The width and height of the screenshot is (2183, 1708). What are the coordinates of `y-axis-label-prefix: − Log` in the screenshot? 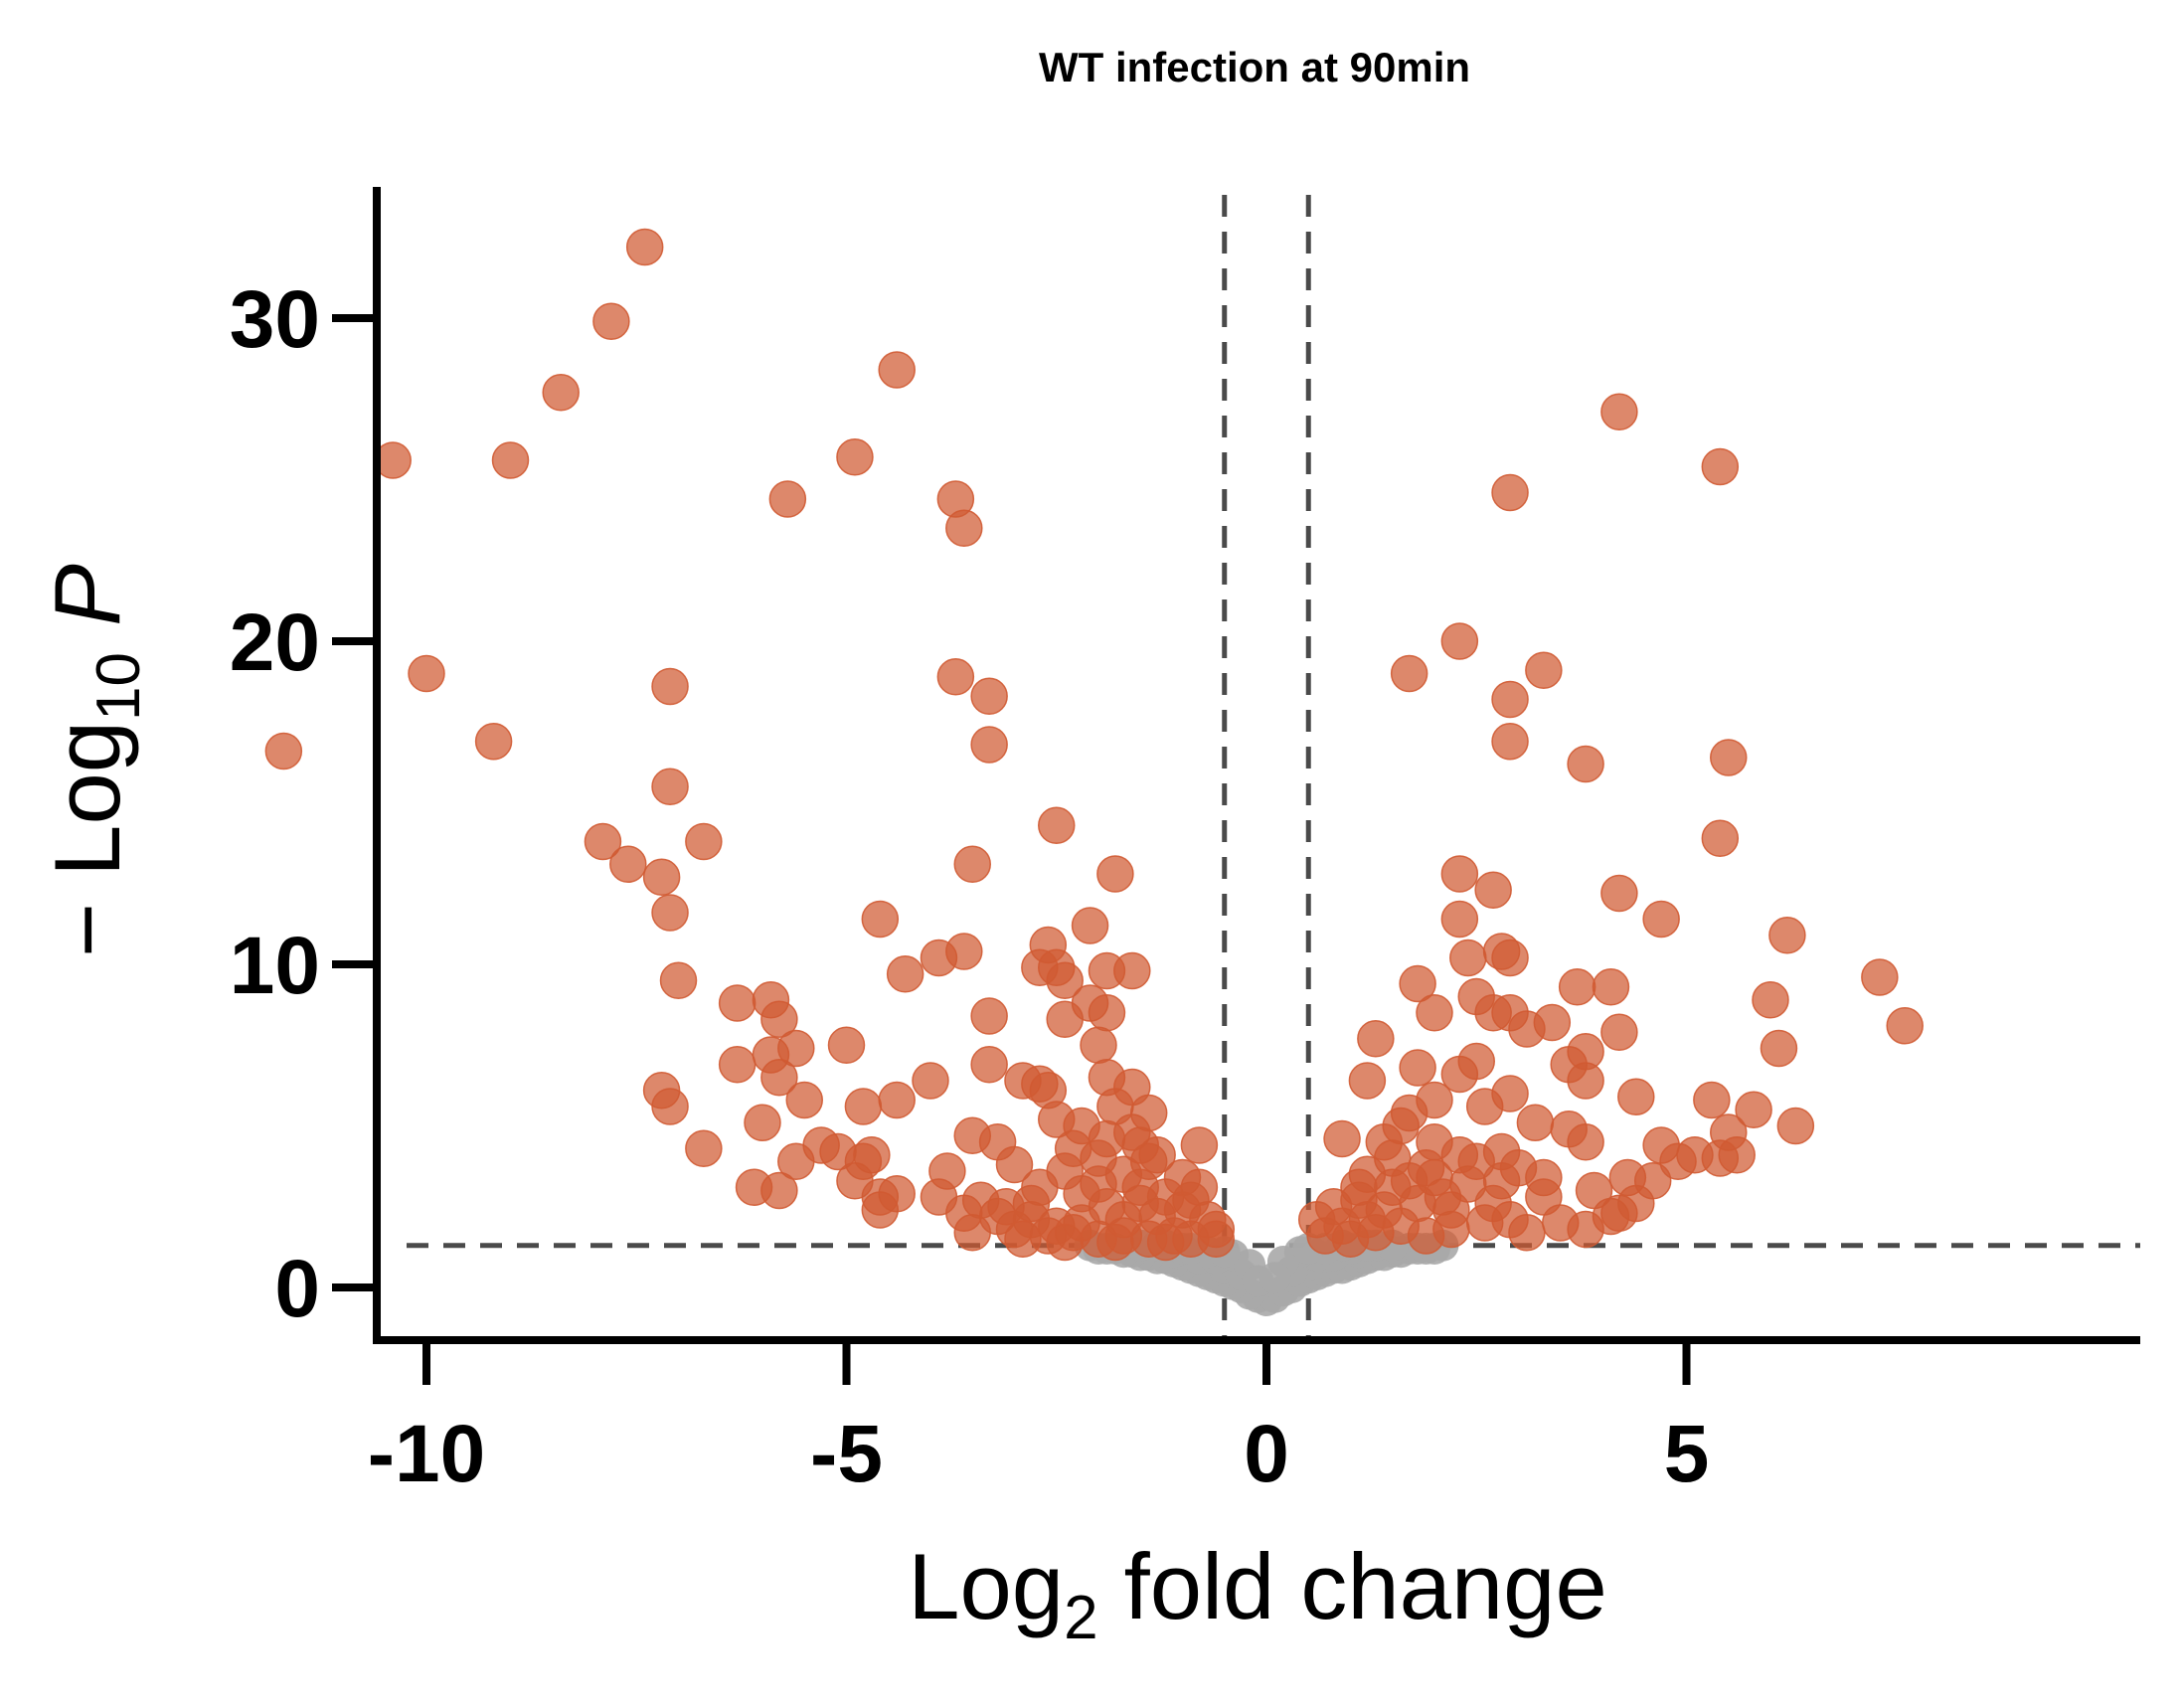 It's located at (87, 839).